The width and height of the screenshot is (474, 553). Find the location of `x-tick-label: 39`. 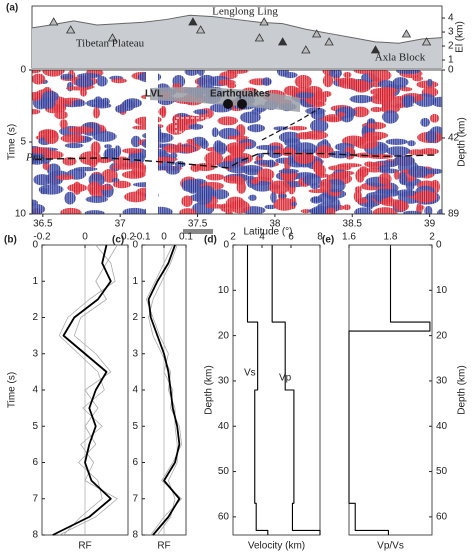

x-tick-label: 39 is located at coordinates (430, 224).